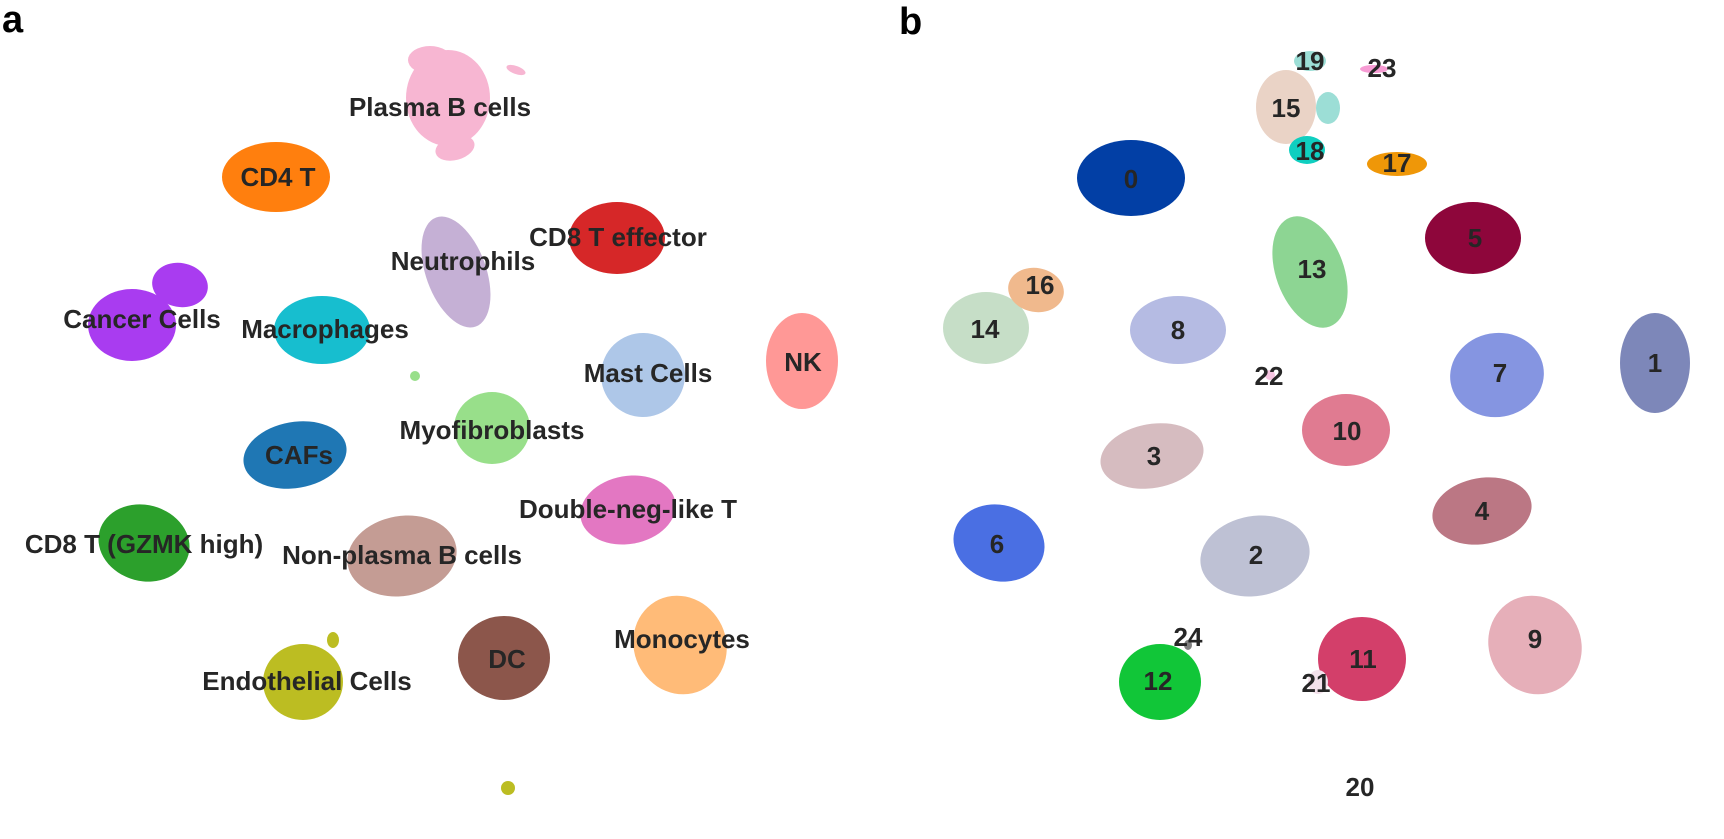 The width and height of the screenshot is (1724, 839). I want to click on cluster-dc, so click(504, 658).